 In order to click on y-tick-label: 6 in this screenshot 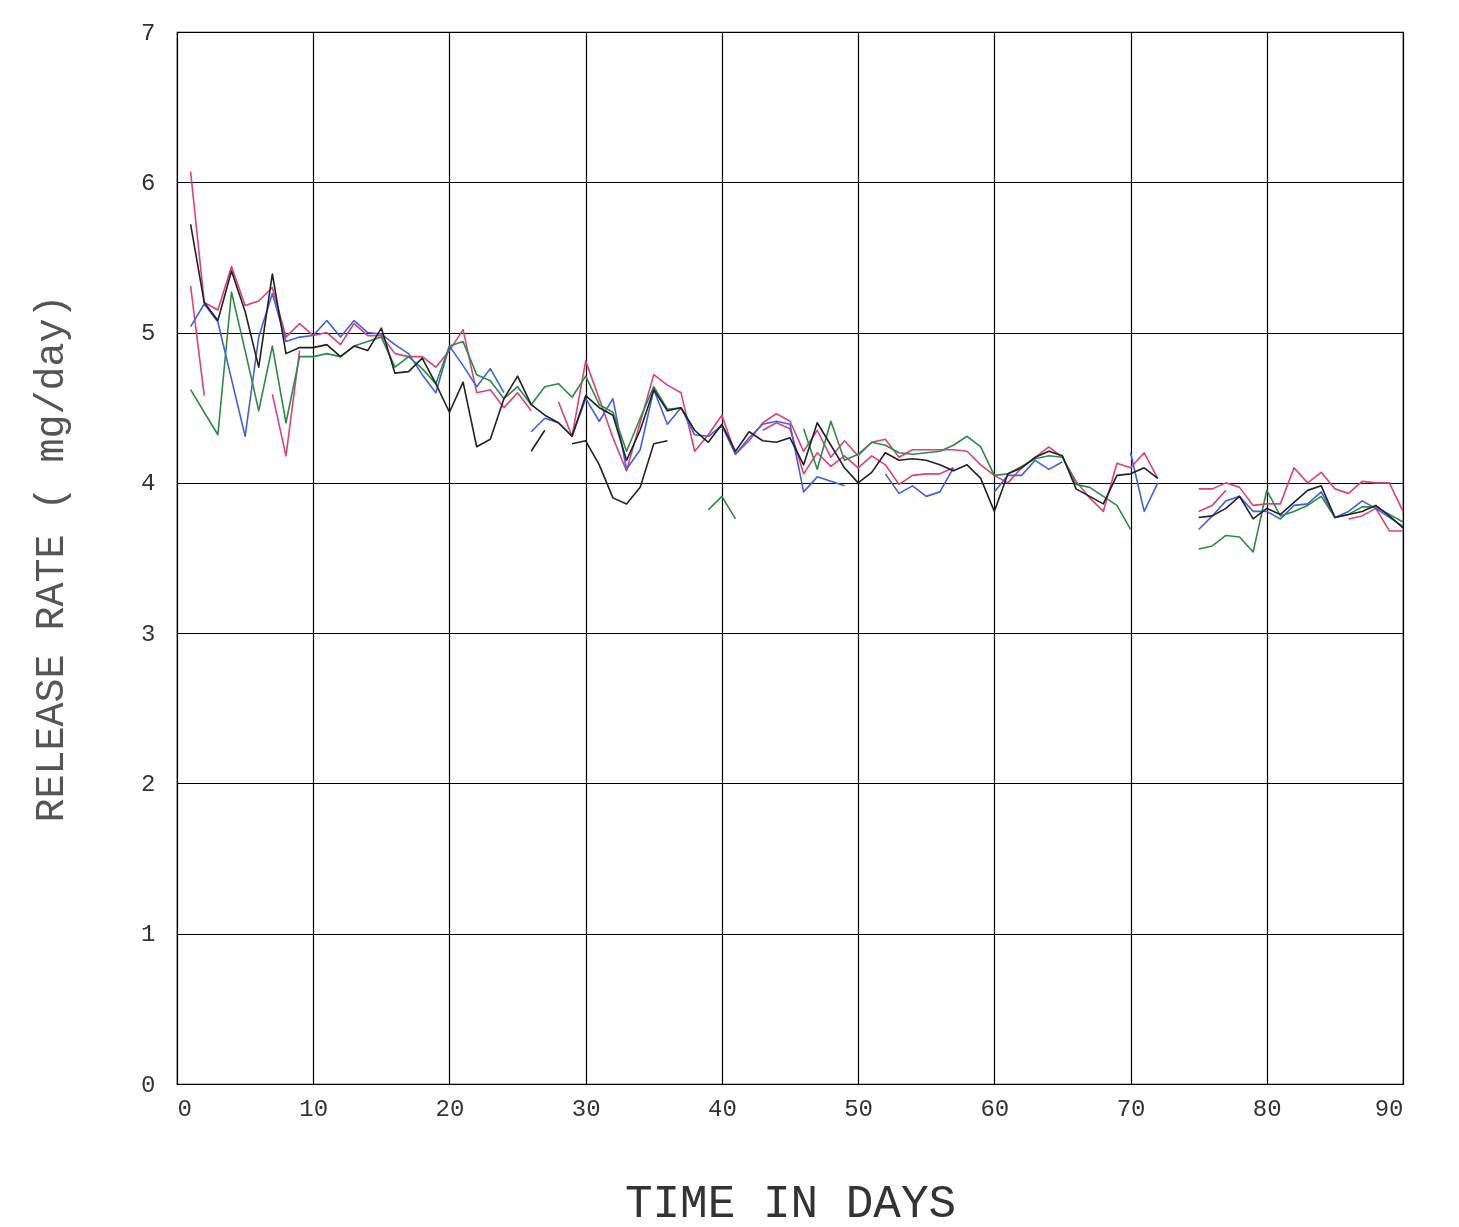, I will do `click(148, 183)`.